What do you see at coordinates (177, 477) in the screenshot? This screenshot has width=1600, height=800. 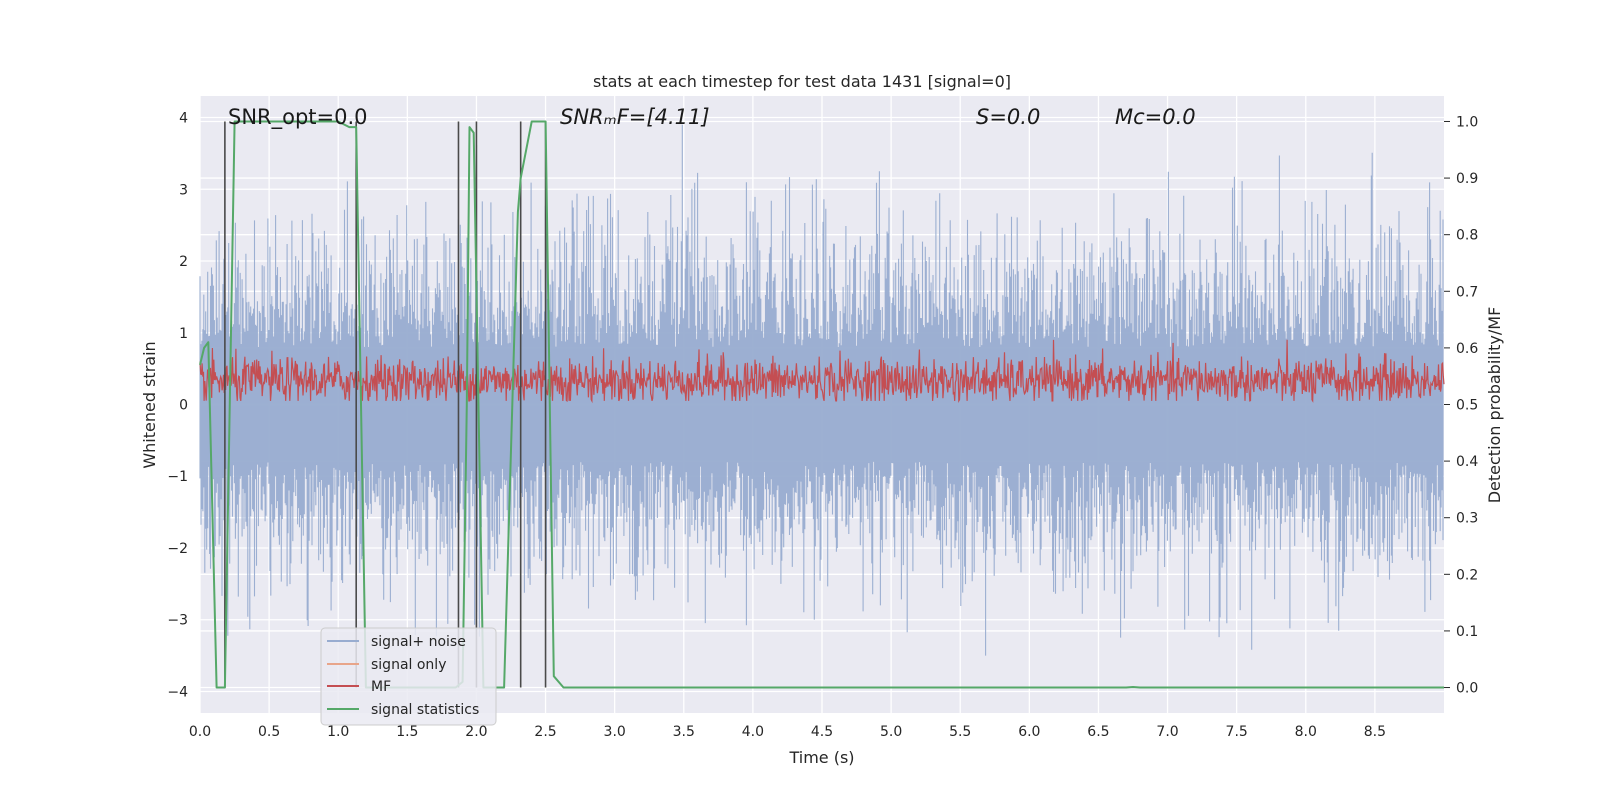 I see `y-left-tick-label: −1` at bounding box center [177, 477].